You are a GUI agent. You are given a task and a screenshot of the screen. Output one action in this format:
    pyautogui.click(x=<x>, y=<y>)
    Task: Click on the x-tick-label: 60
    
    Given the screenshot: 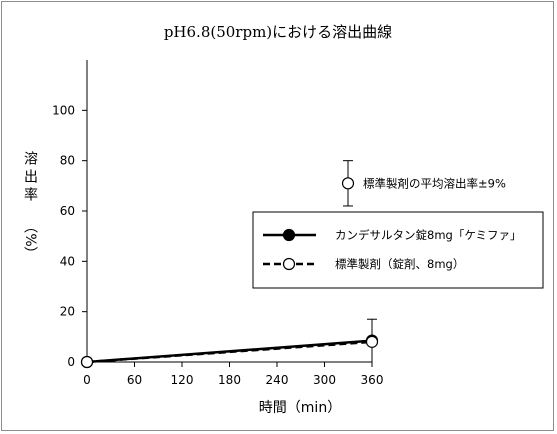 What is the action you would take?
    pyautogui.click(x=134, y=380)
    